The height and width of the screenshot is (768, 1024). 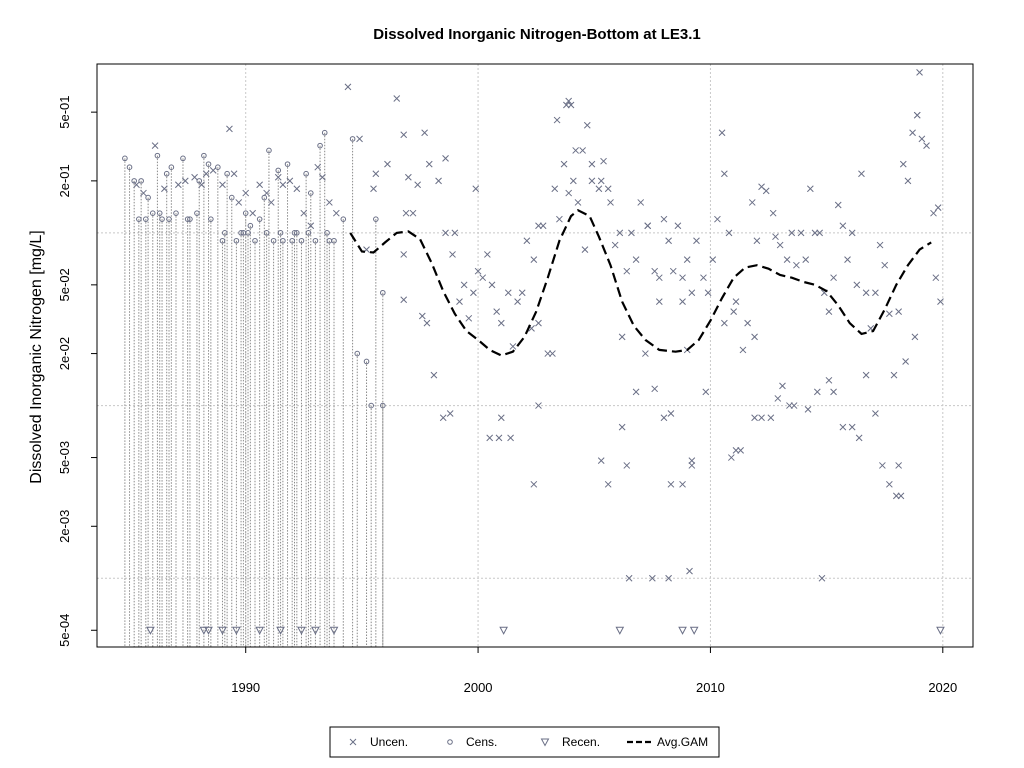 I want to click on legend-label: Avg.GAM, so click(x=682, y=742).